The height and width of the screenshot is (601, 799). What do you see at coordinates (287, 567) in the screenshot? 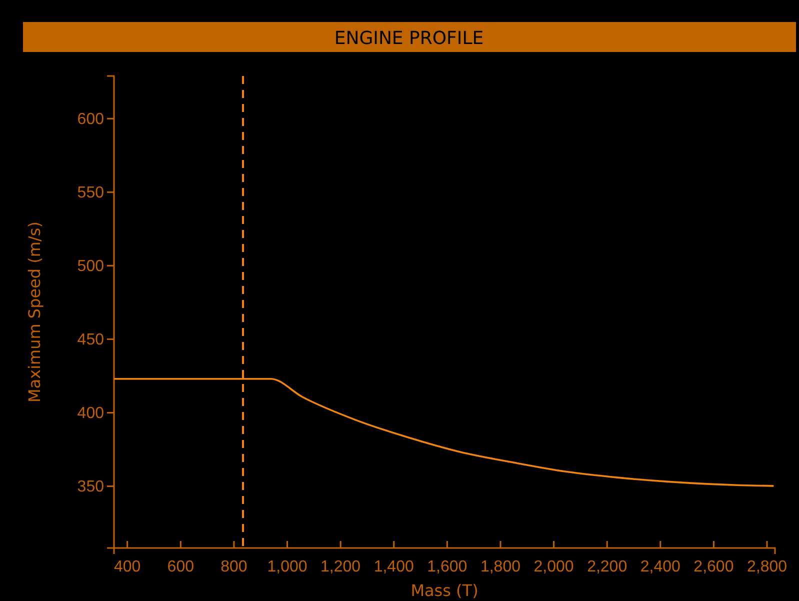
I see `x-tick-label: 1,000` at bounding box center [287, 567].